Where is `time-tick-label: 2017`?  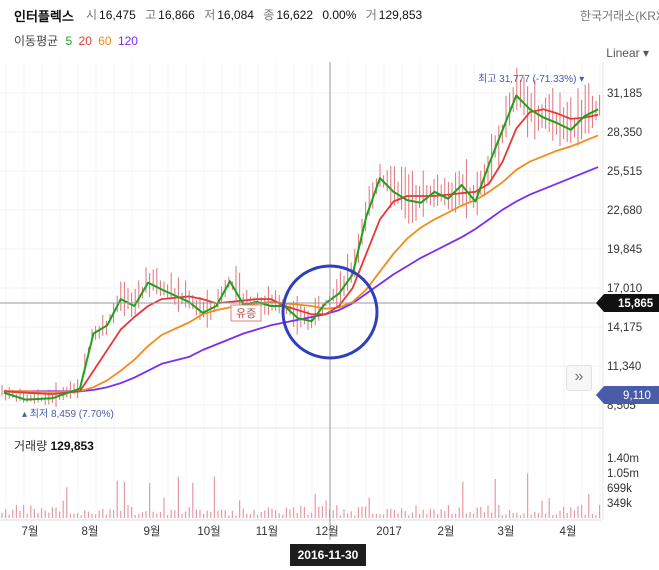
time-tick-label: 2017 is located at coordinates (389, 532).